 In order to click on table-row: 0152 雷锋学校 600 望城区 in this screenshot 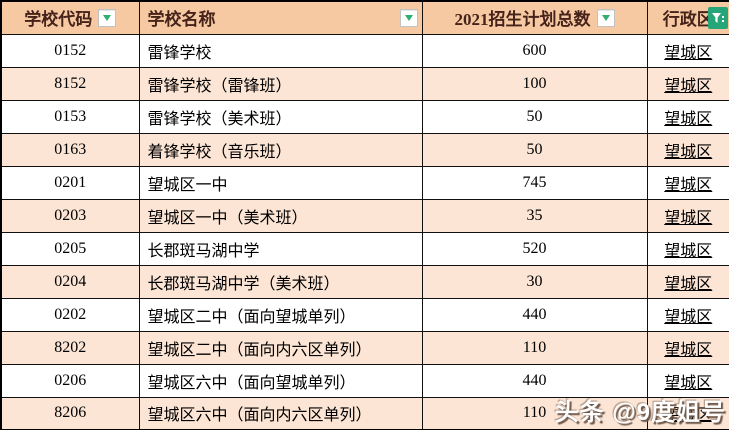, I will do `click(364, 50)`.